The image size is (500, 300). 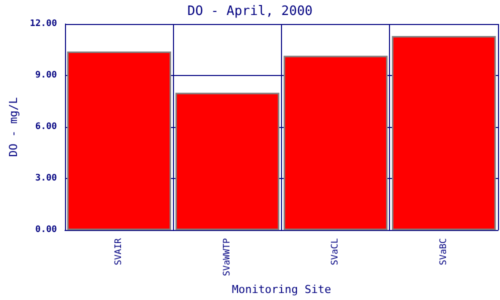 What do you see at coordinates (43, 24) in the screenshot?
I see `y-tick-label: 12.00` at bounding box center [43, 24].